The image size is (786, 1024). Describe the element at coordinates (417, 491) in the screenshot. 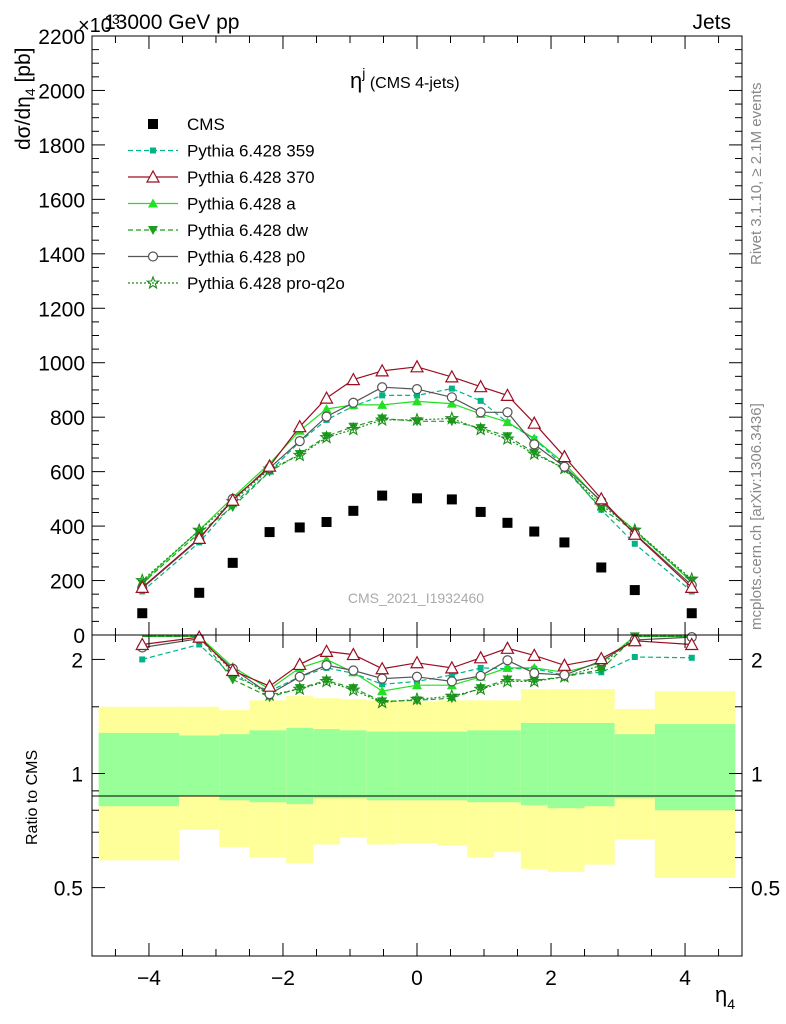

I see `series-line-pythia-6-428-a` at that location.